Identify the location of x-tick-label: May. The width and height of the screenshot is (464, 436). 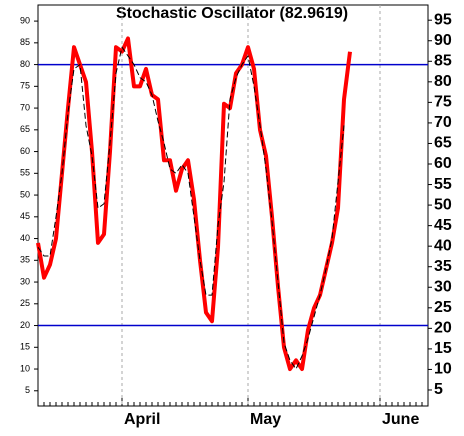
(265, 419).